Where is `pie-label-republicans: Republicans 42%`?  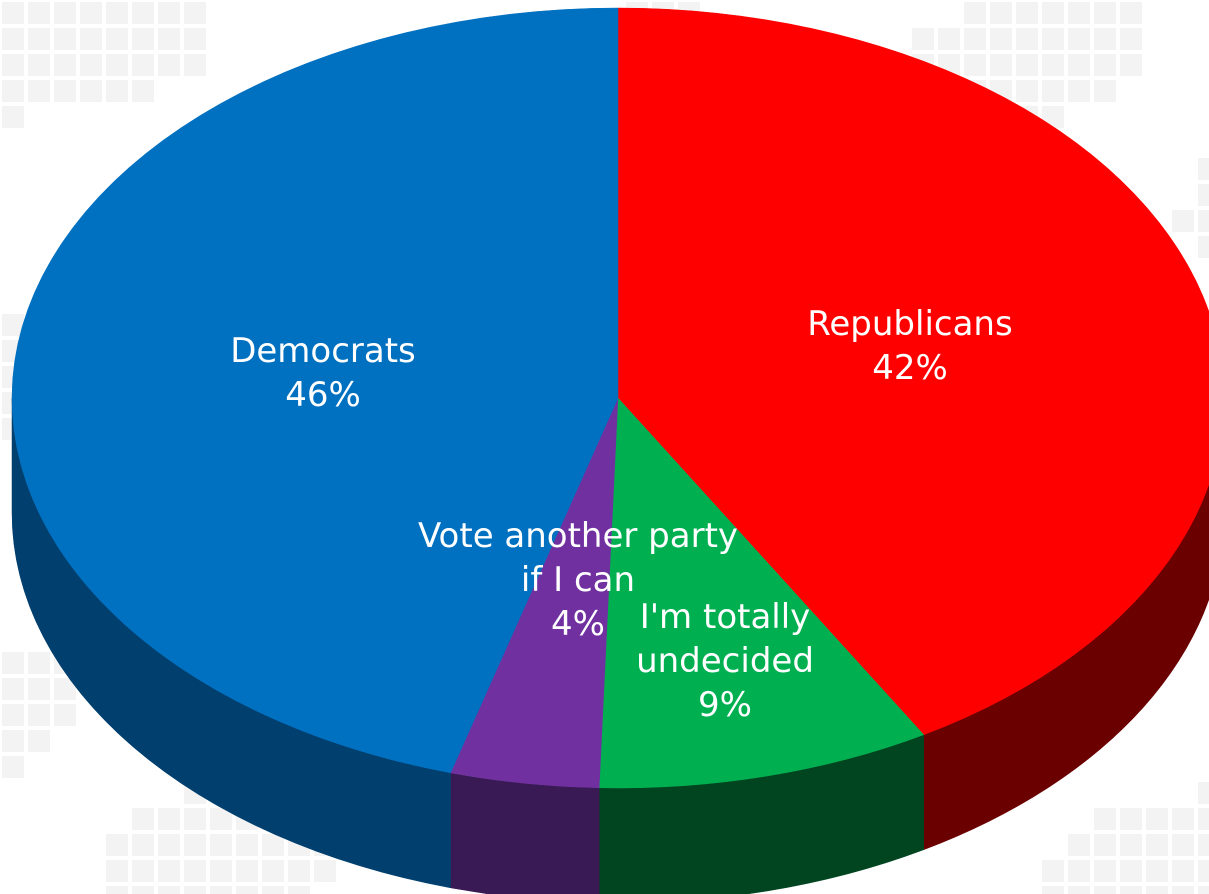
pie-label-republicans: Republicans 42% is located at coordinates (909, 346).